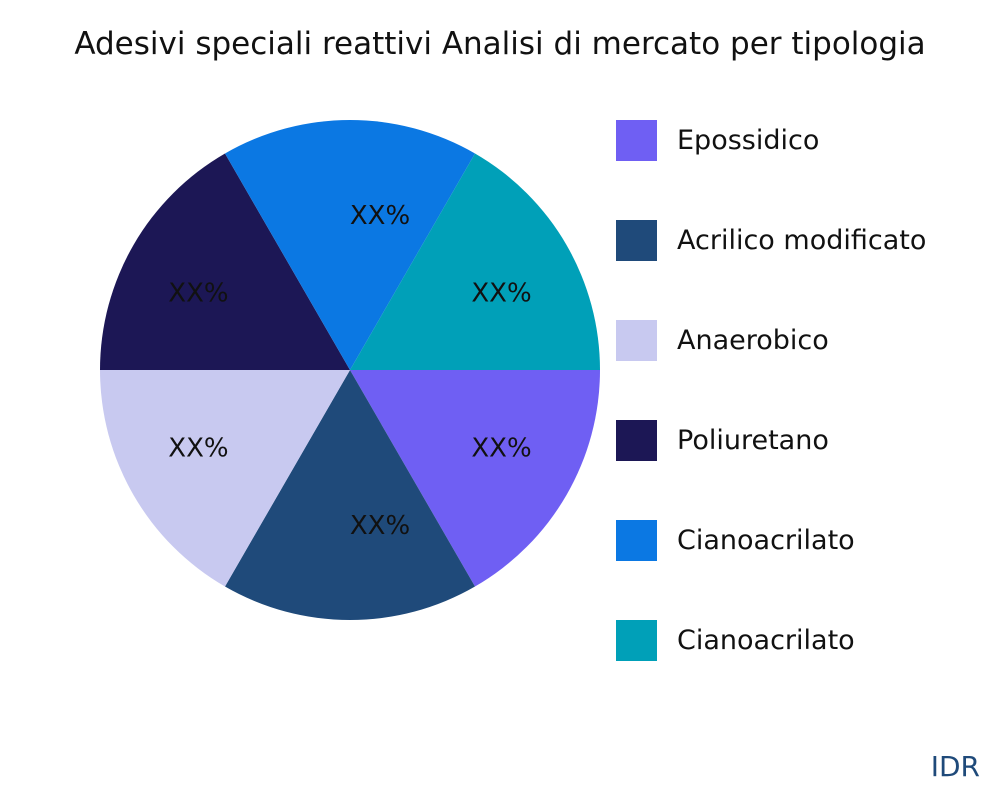 This screenshot has height=800, width=1000. I want to click on legend-label: Poliuretano, so click(753, 440).